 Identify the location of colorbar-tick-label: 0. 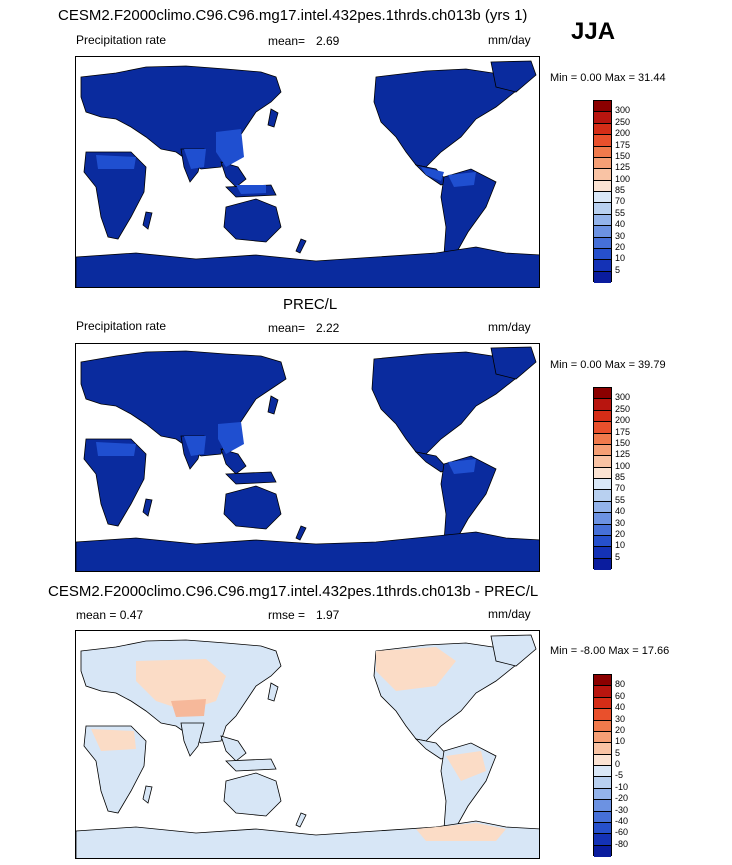
(618, 764).